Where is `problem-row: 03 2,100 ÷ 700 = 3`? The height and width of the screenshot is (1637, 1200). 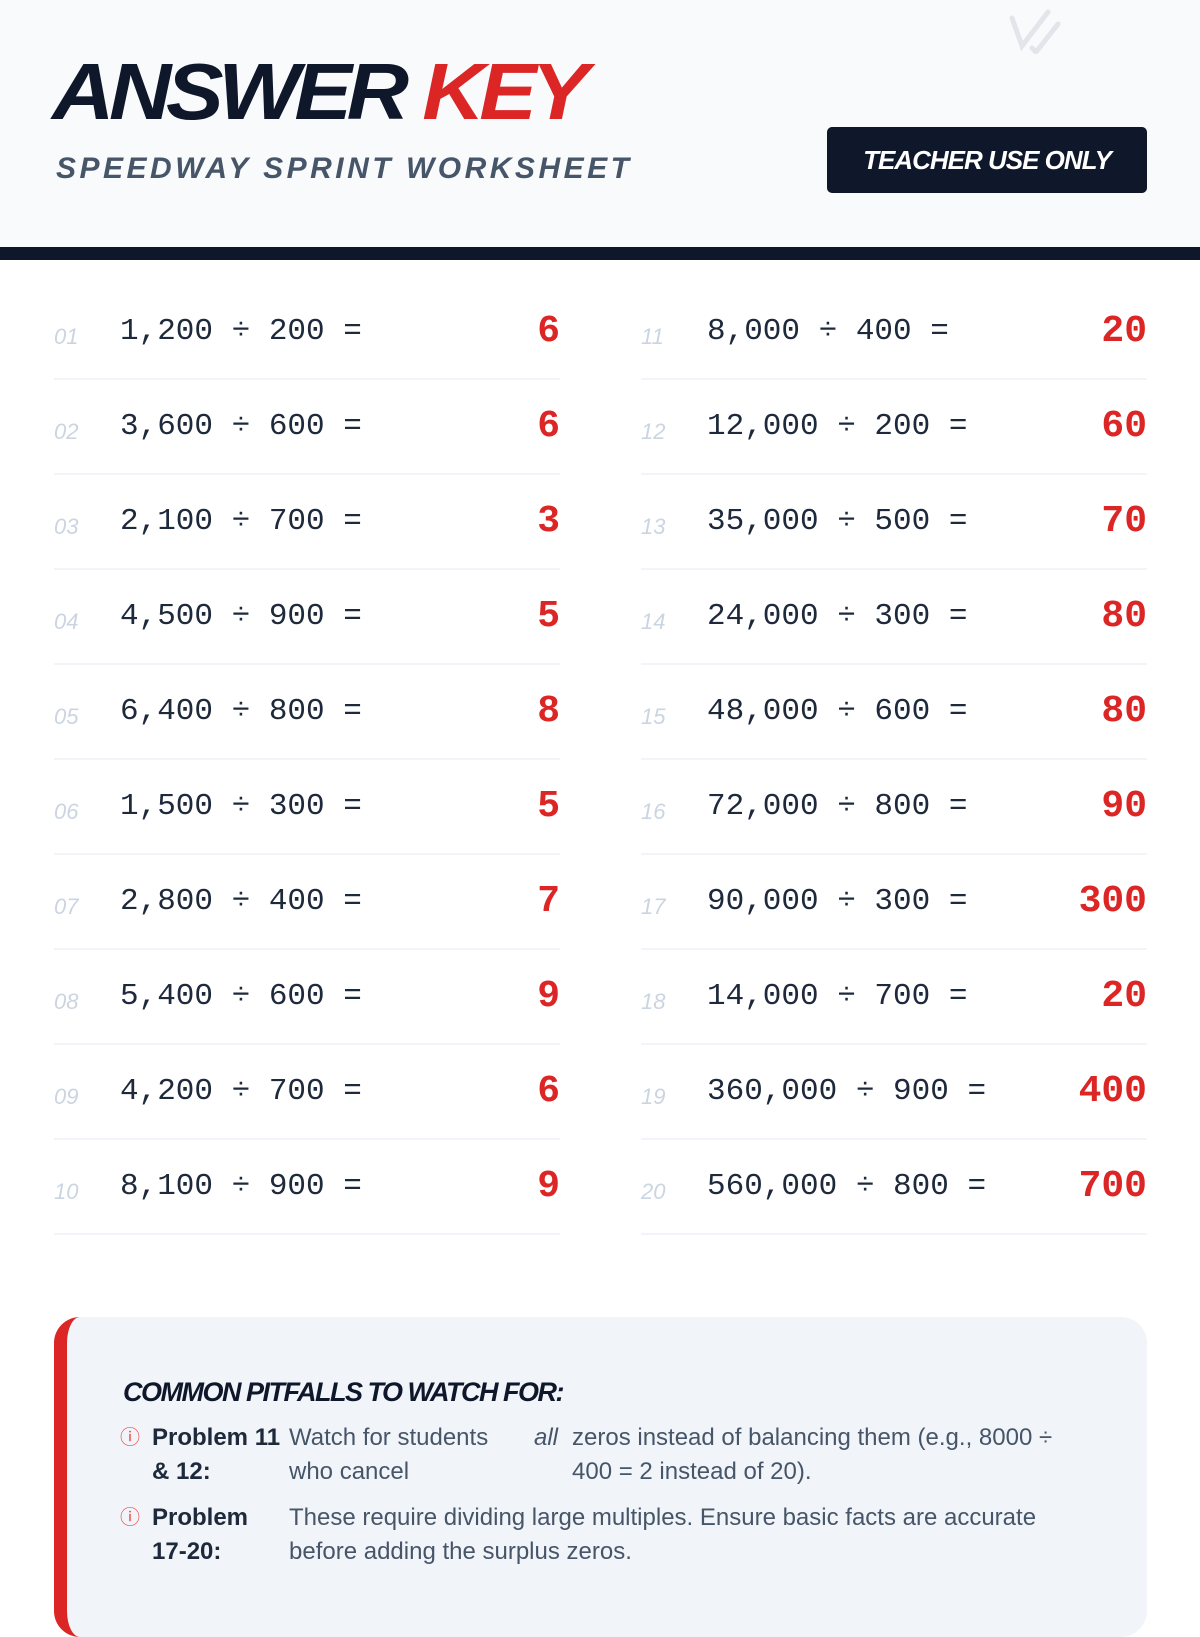 problem-row: 03 2,100 ÷ 700 = 3 is located at coordinates (307, 522).